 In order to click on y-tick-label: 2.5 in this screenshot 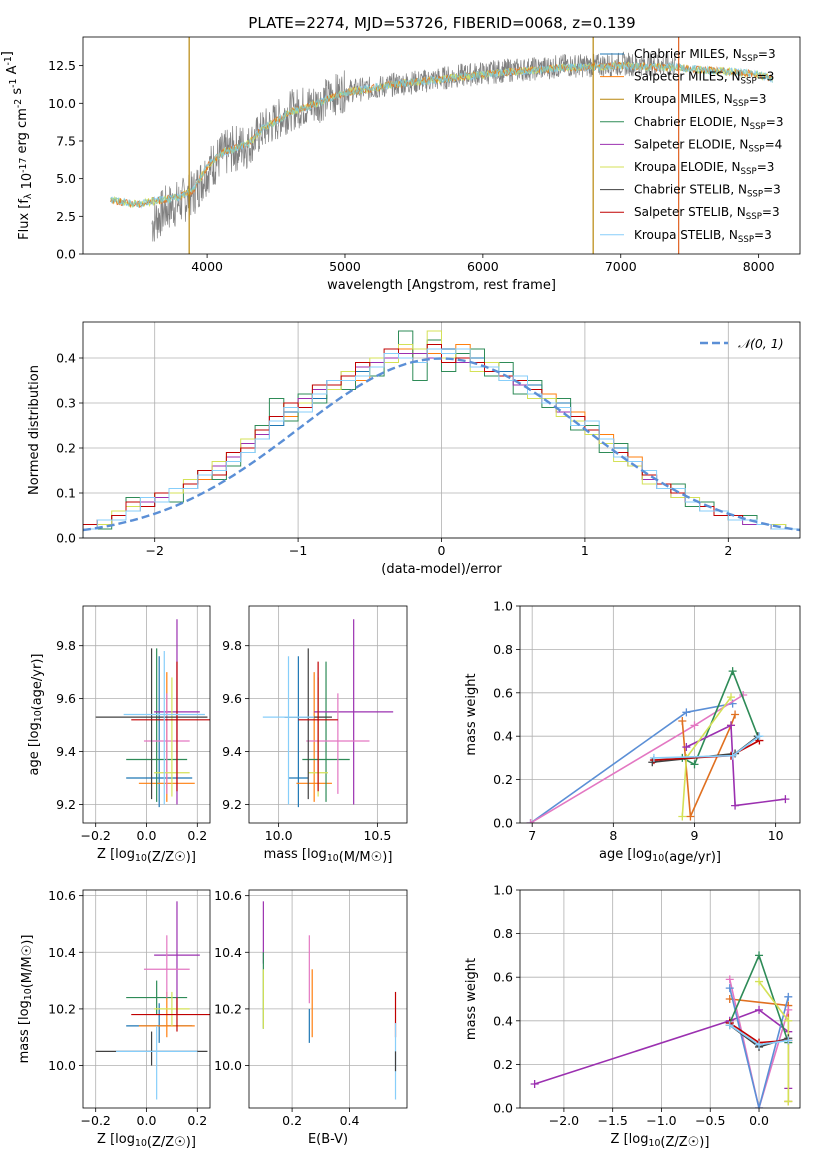, I will do `click(66, 216)`.